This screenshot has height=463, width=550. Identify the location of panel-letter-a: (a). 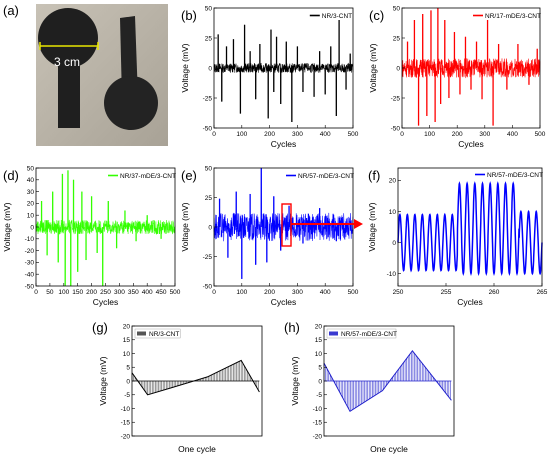
(11, 10).